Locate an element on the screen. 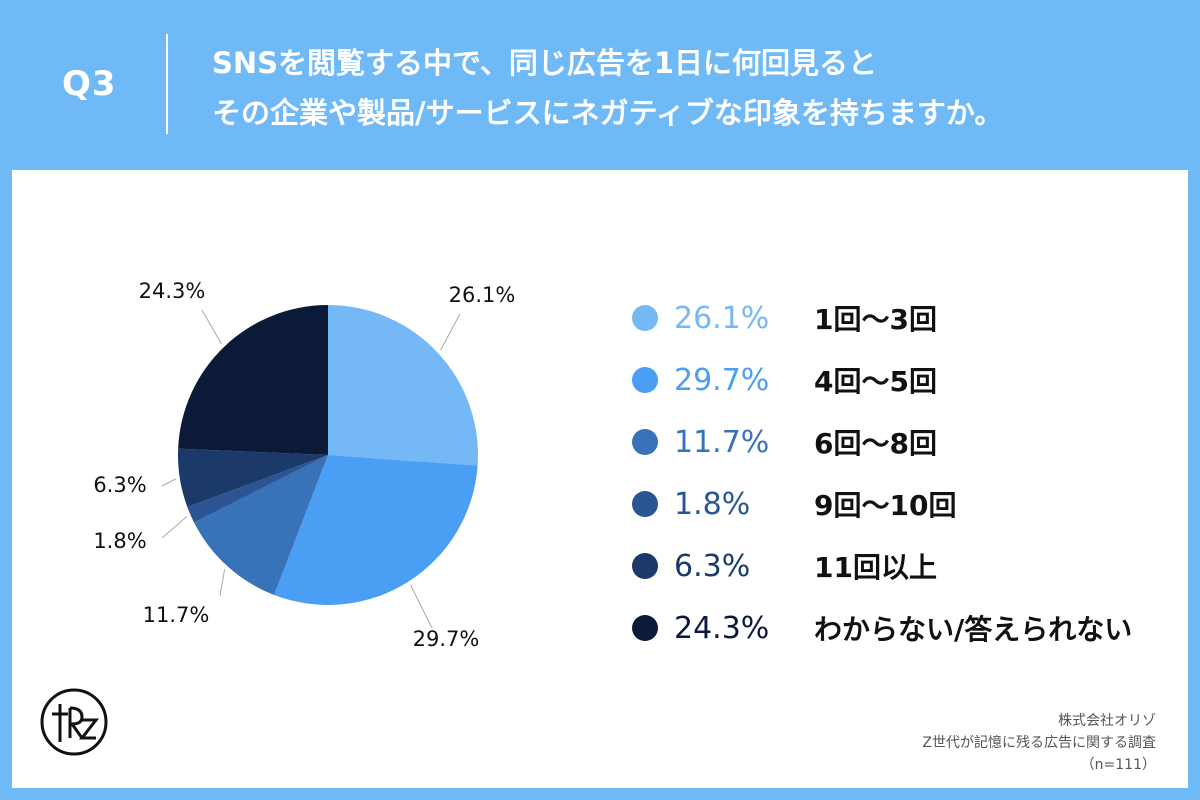 Image resolution: width=1200 pixels, height=800 pixels. header-divider is located at coordinates (167, 84).